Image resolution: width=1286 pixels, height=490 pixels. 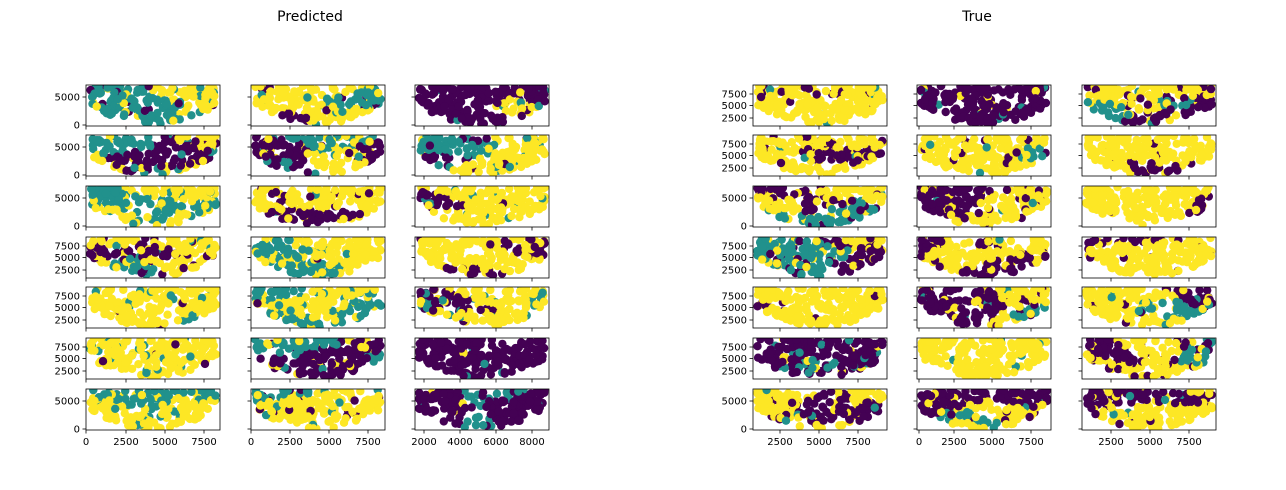 I want to click on y-tick-label: 5000, so click(x=67, y=402).